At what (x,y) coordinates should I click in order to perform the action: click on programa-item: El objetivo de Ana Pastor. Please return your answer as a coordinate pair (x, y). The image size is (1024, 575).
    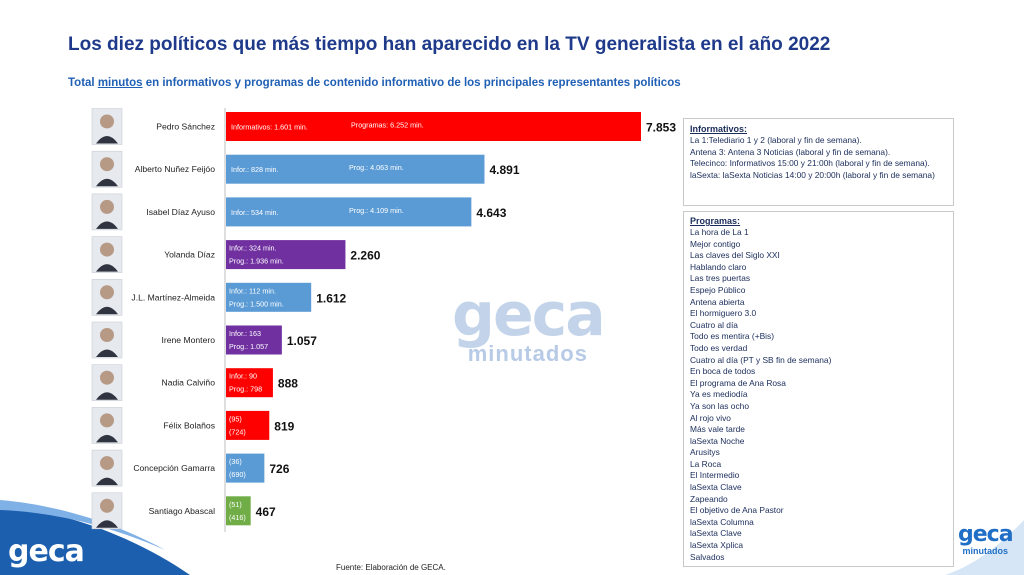
    Looking at the image, I should click on (737, 510).